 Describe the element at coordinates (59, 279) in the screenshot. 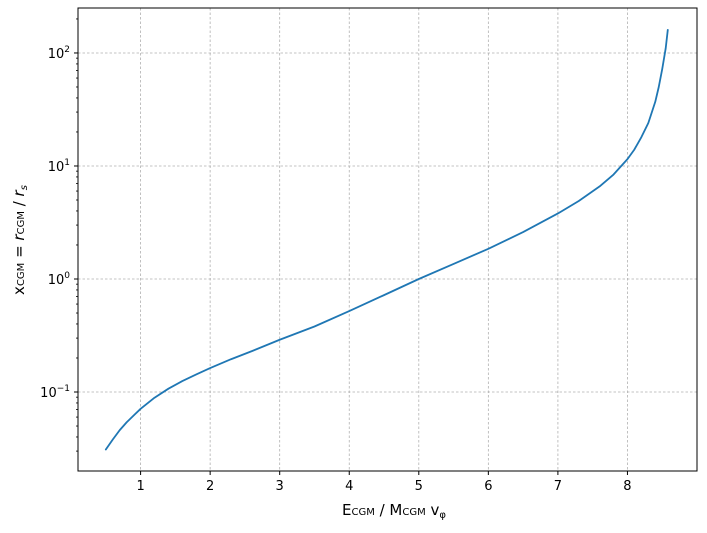

I see `y-tick-label: 10⁰` at that location.